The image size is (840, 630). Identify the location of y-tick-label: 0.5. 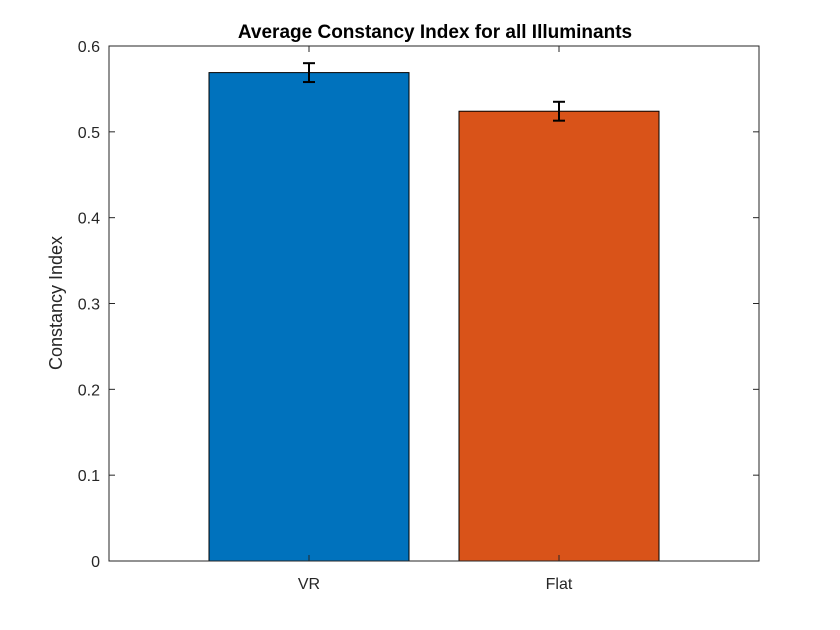
(89, 133).